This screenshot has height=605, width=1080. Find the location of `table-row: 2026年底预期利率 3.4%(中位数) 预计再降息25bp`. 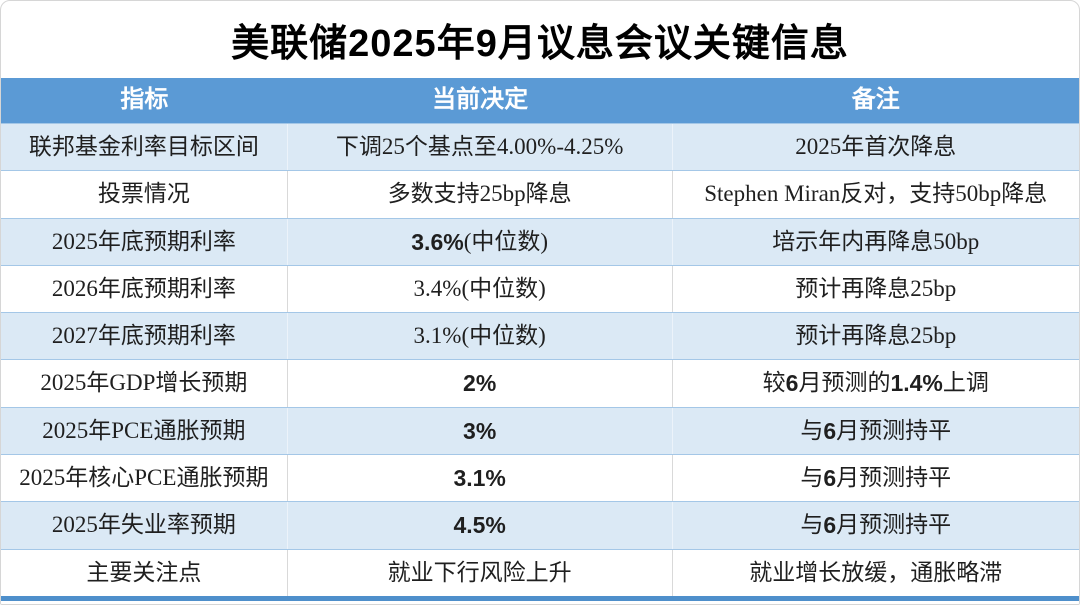

table-row: 2026年底预期利率 3.4%(中位数) 预计再降息25bp is located at coordinates (540, 288).